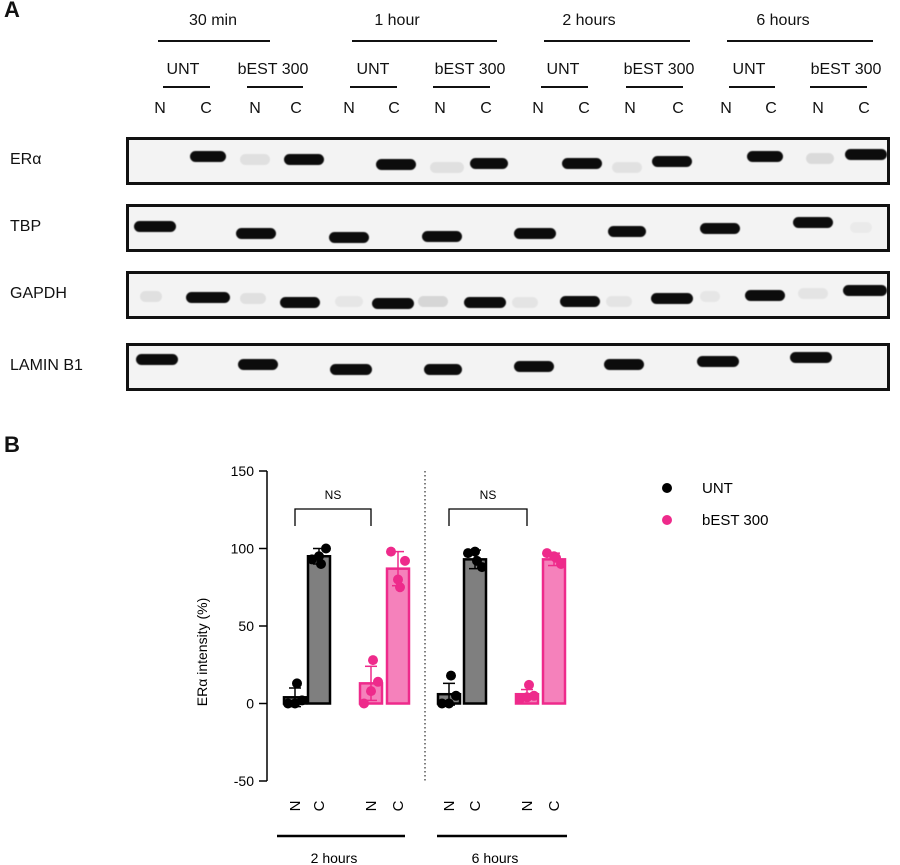 The height and width of the screenshot is (865, 900). I want to click on panel-a-letter: A, so click(12, 11).